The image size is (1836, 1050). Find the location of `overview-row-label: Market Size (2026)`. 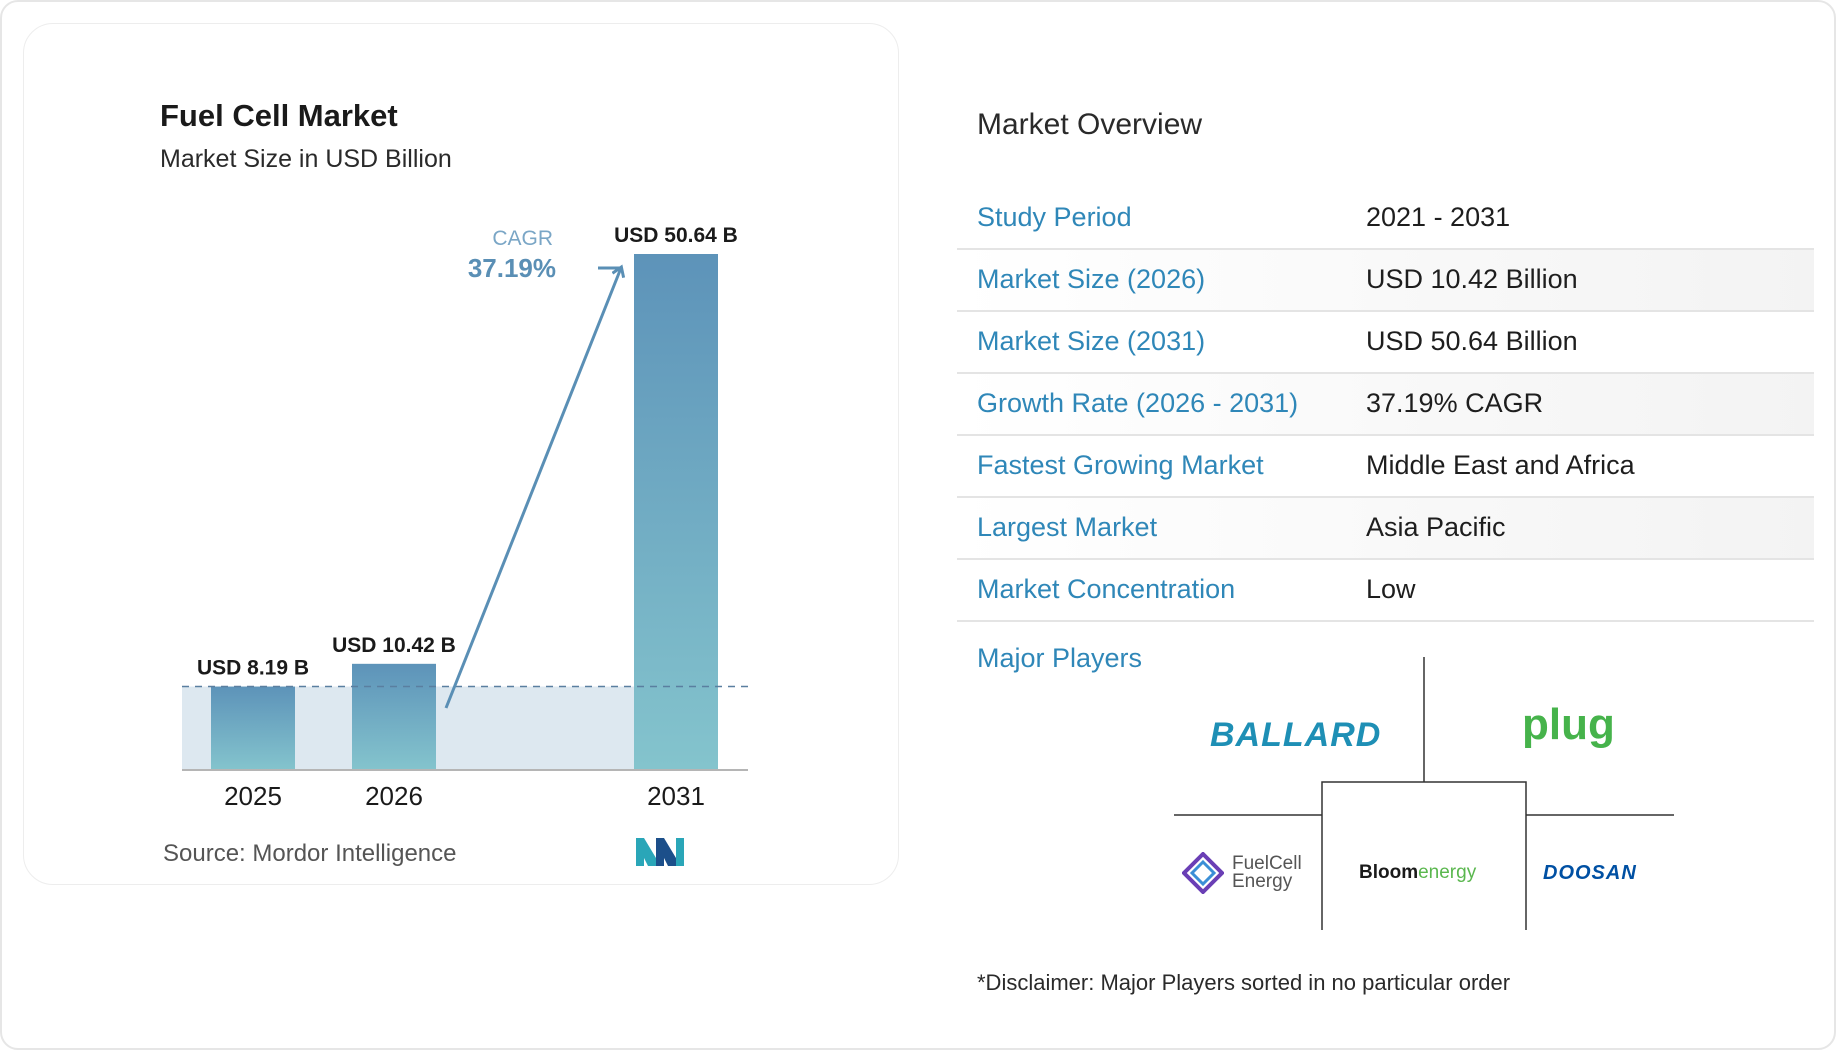

overview-row-label: Market Size (2026) is located at coordinates (1091, 279).